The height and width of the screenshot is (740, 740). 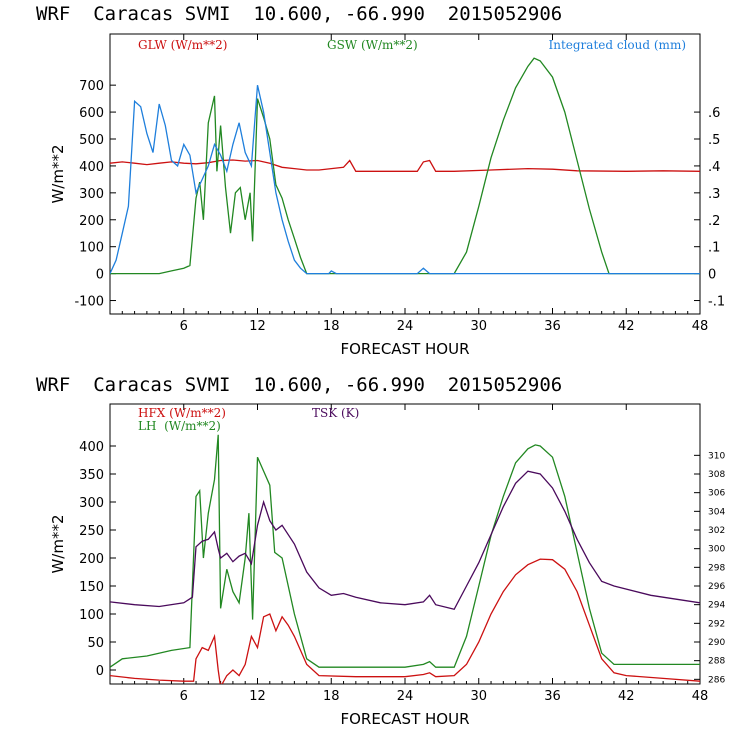 I want to click on y2-tick-label: 306, so click(x=716, y=494).